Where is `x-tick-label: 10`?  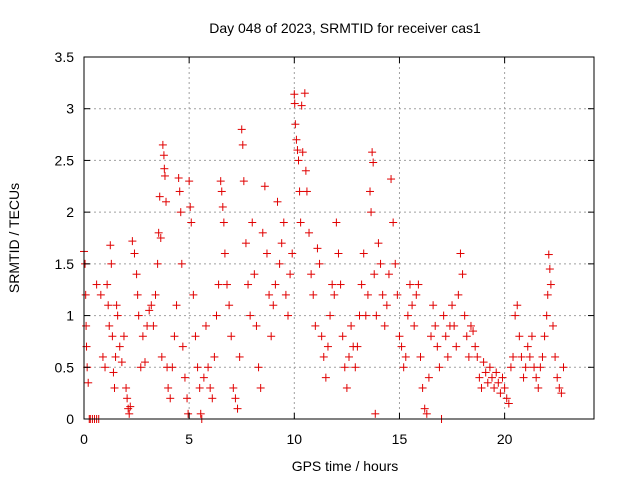 x-tick-label: 10 is located at coordinates (295, 439).